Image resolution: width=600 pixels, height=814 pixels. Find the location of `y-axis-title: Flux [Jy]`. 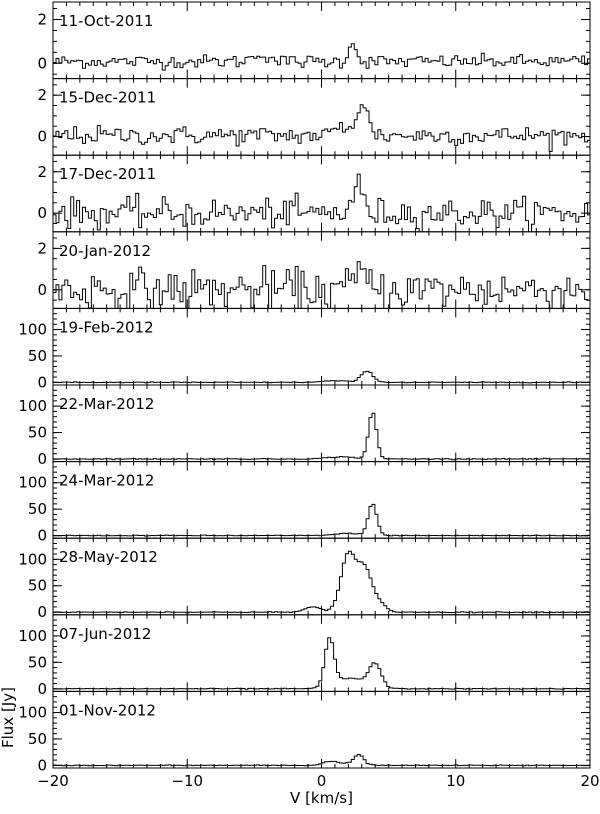

y-axis-title: Flux [Jy] is located at coordinates (8, 717).